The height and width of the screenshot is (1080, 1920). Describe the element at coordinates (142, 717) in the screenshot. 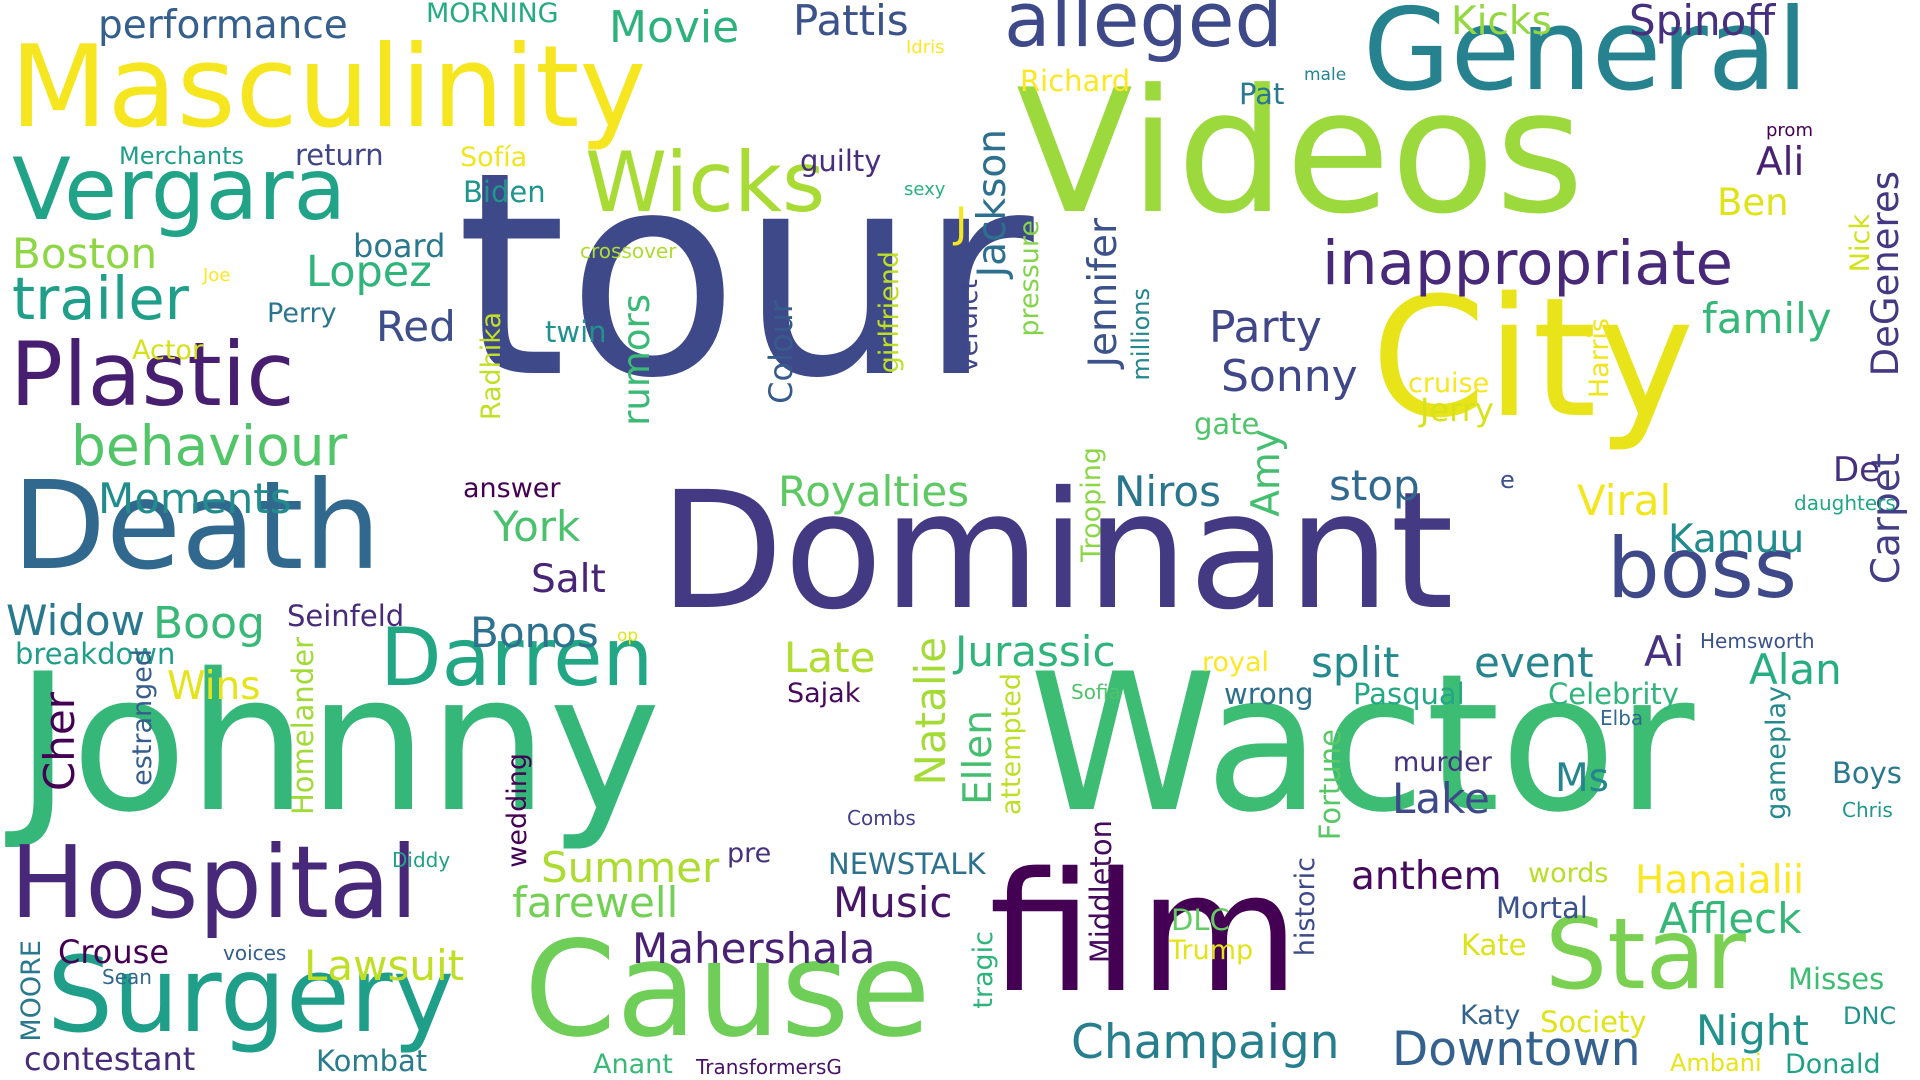

I see `word-estranged: estranged` at that location.